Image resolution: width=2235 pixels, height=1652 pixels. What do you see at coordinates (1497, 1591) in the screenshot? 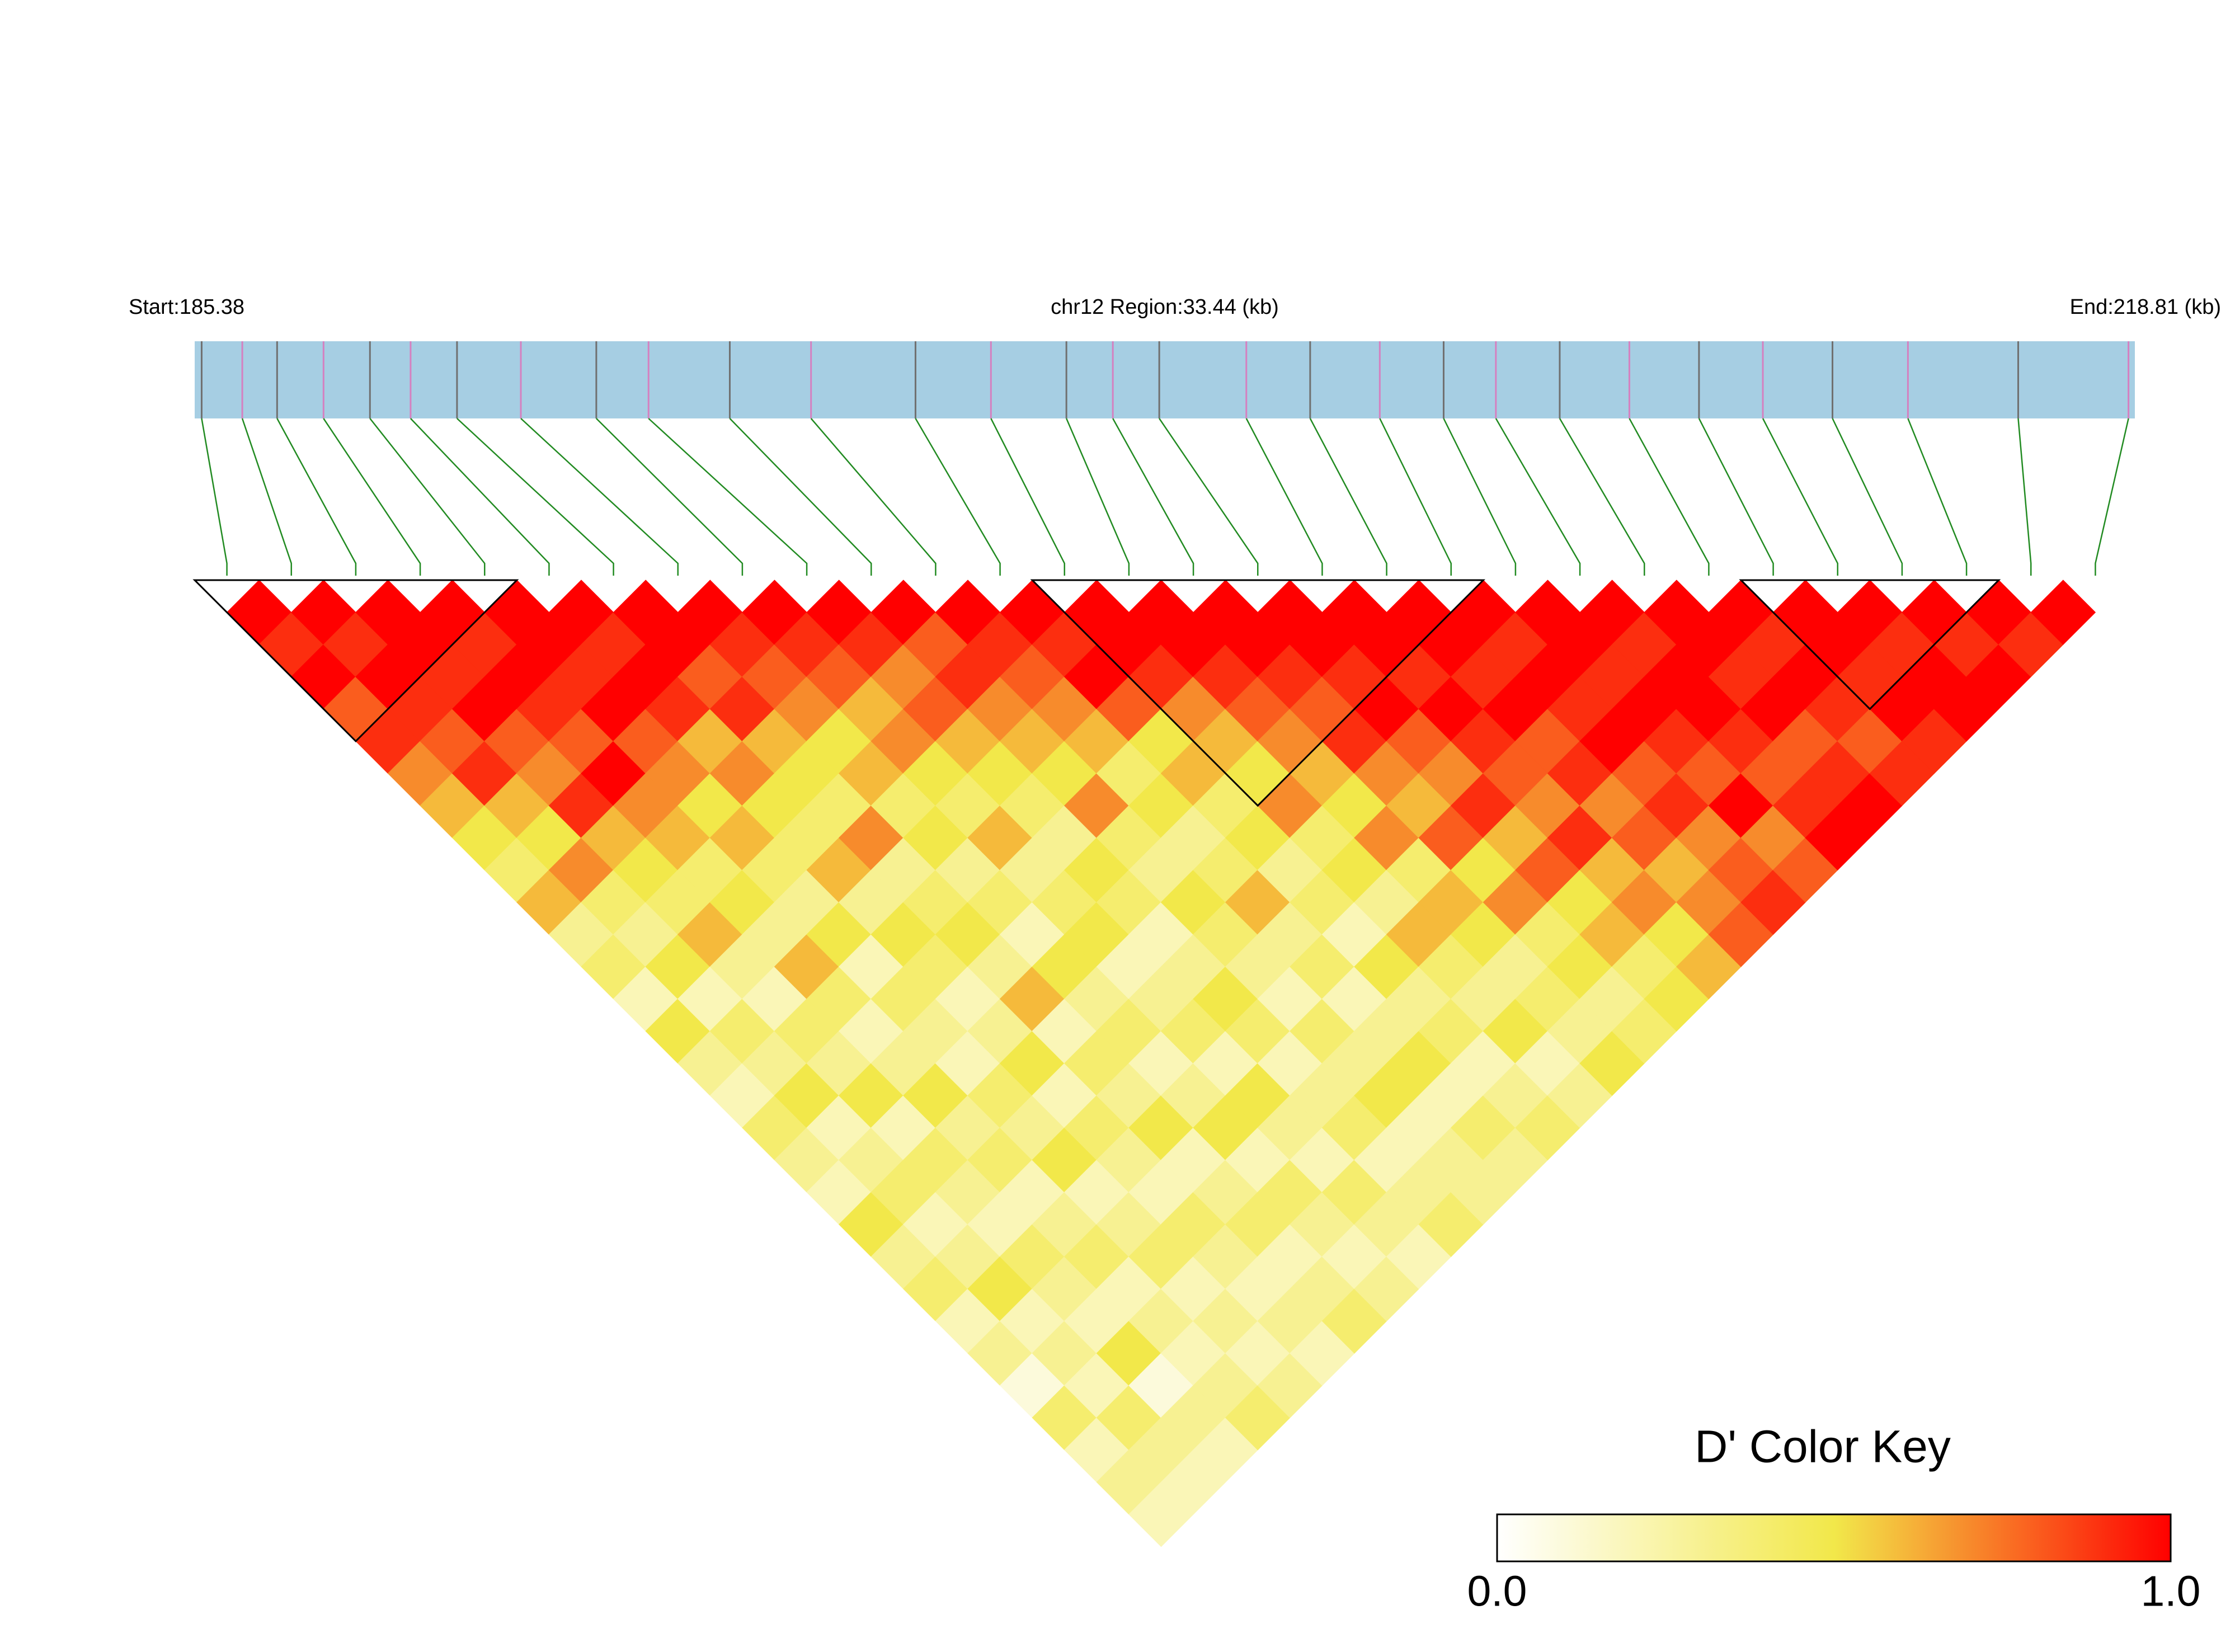
I see `key-tick-label: 0.0` at bounding box center [1497, 1591].